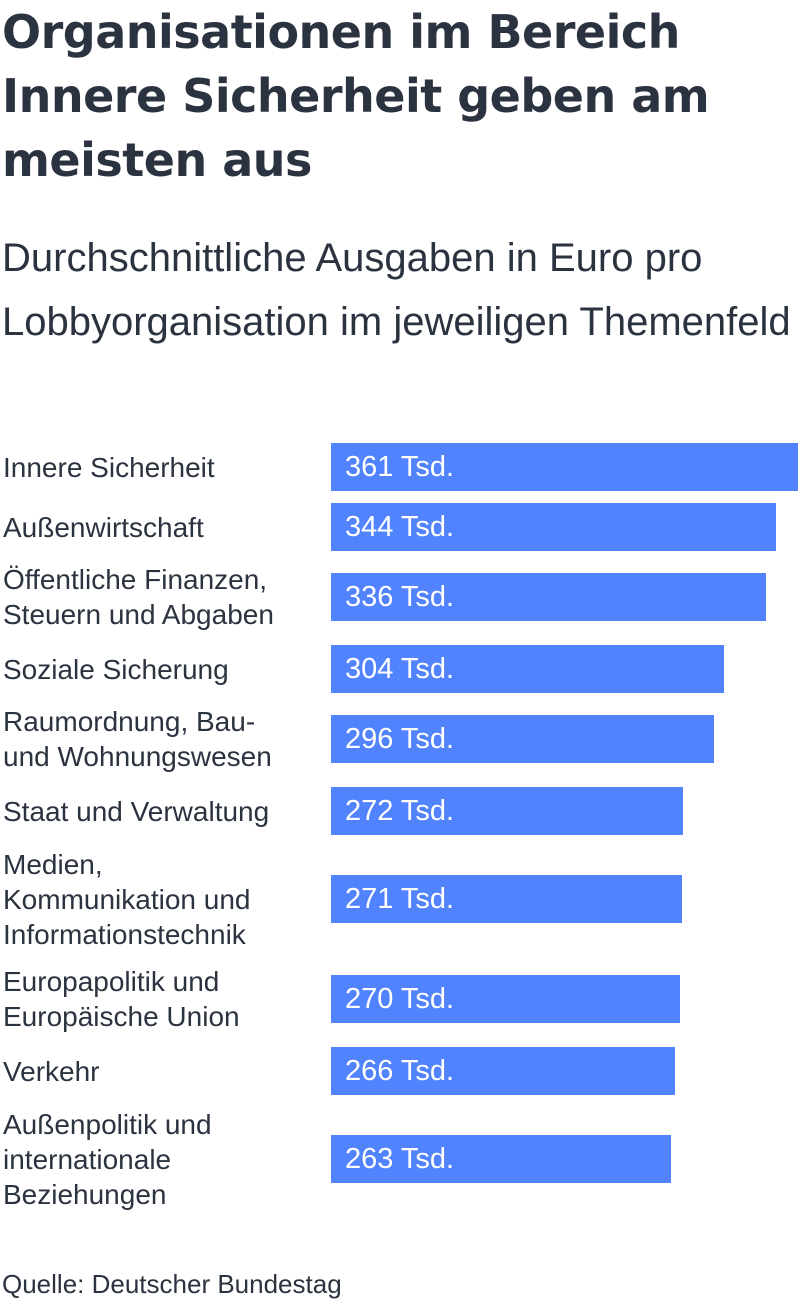 The height and width of the screenshot is (1304, 800). What do you see at coordinates (400, 899) in the screenshot?
I see `bar-value-label: 271 Tsd.` at bounding box center [400, 899].